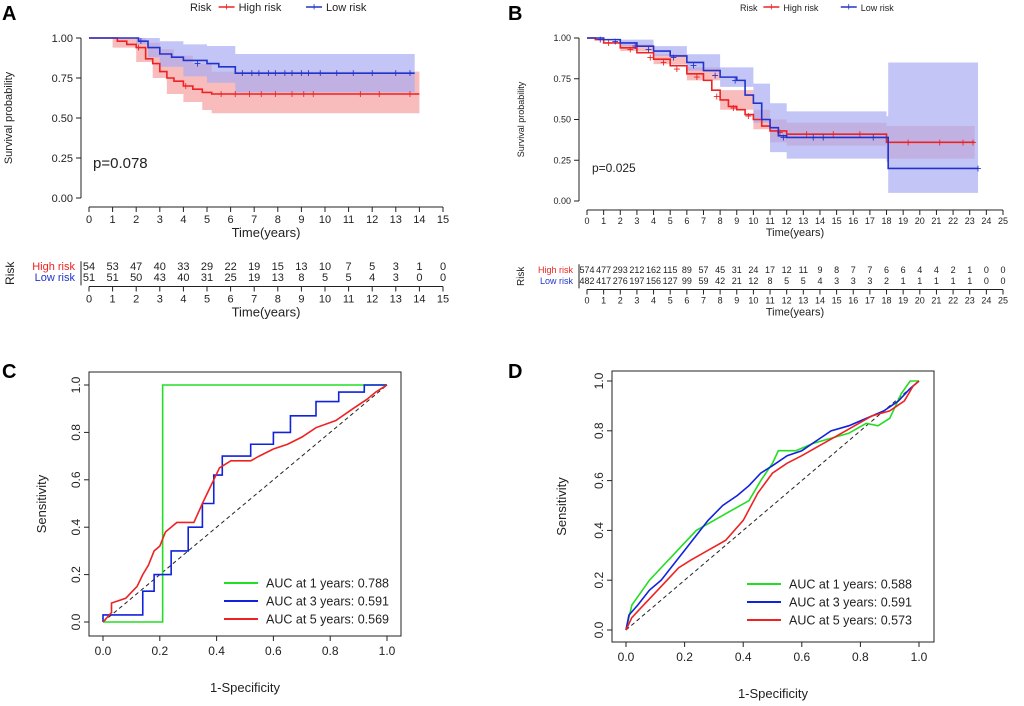 This screenshot has height=706, width=1024. Describe the element at coordinates (886, 281) in the screenshot. I see `risk-table-cell: 2` at that location.